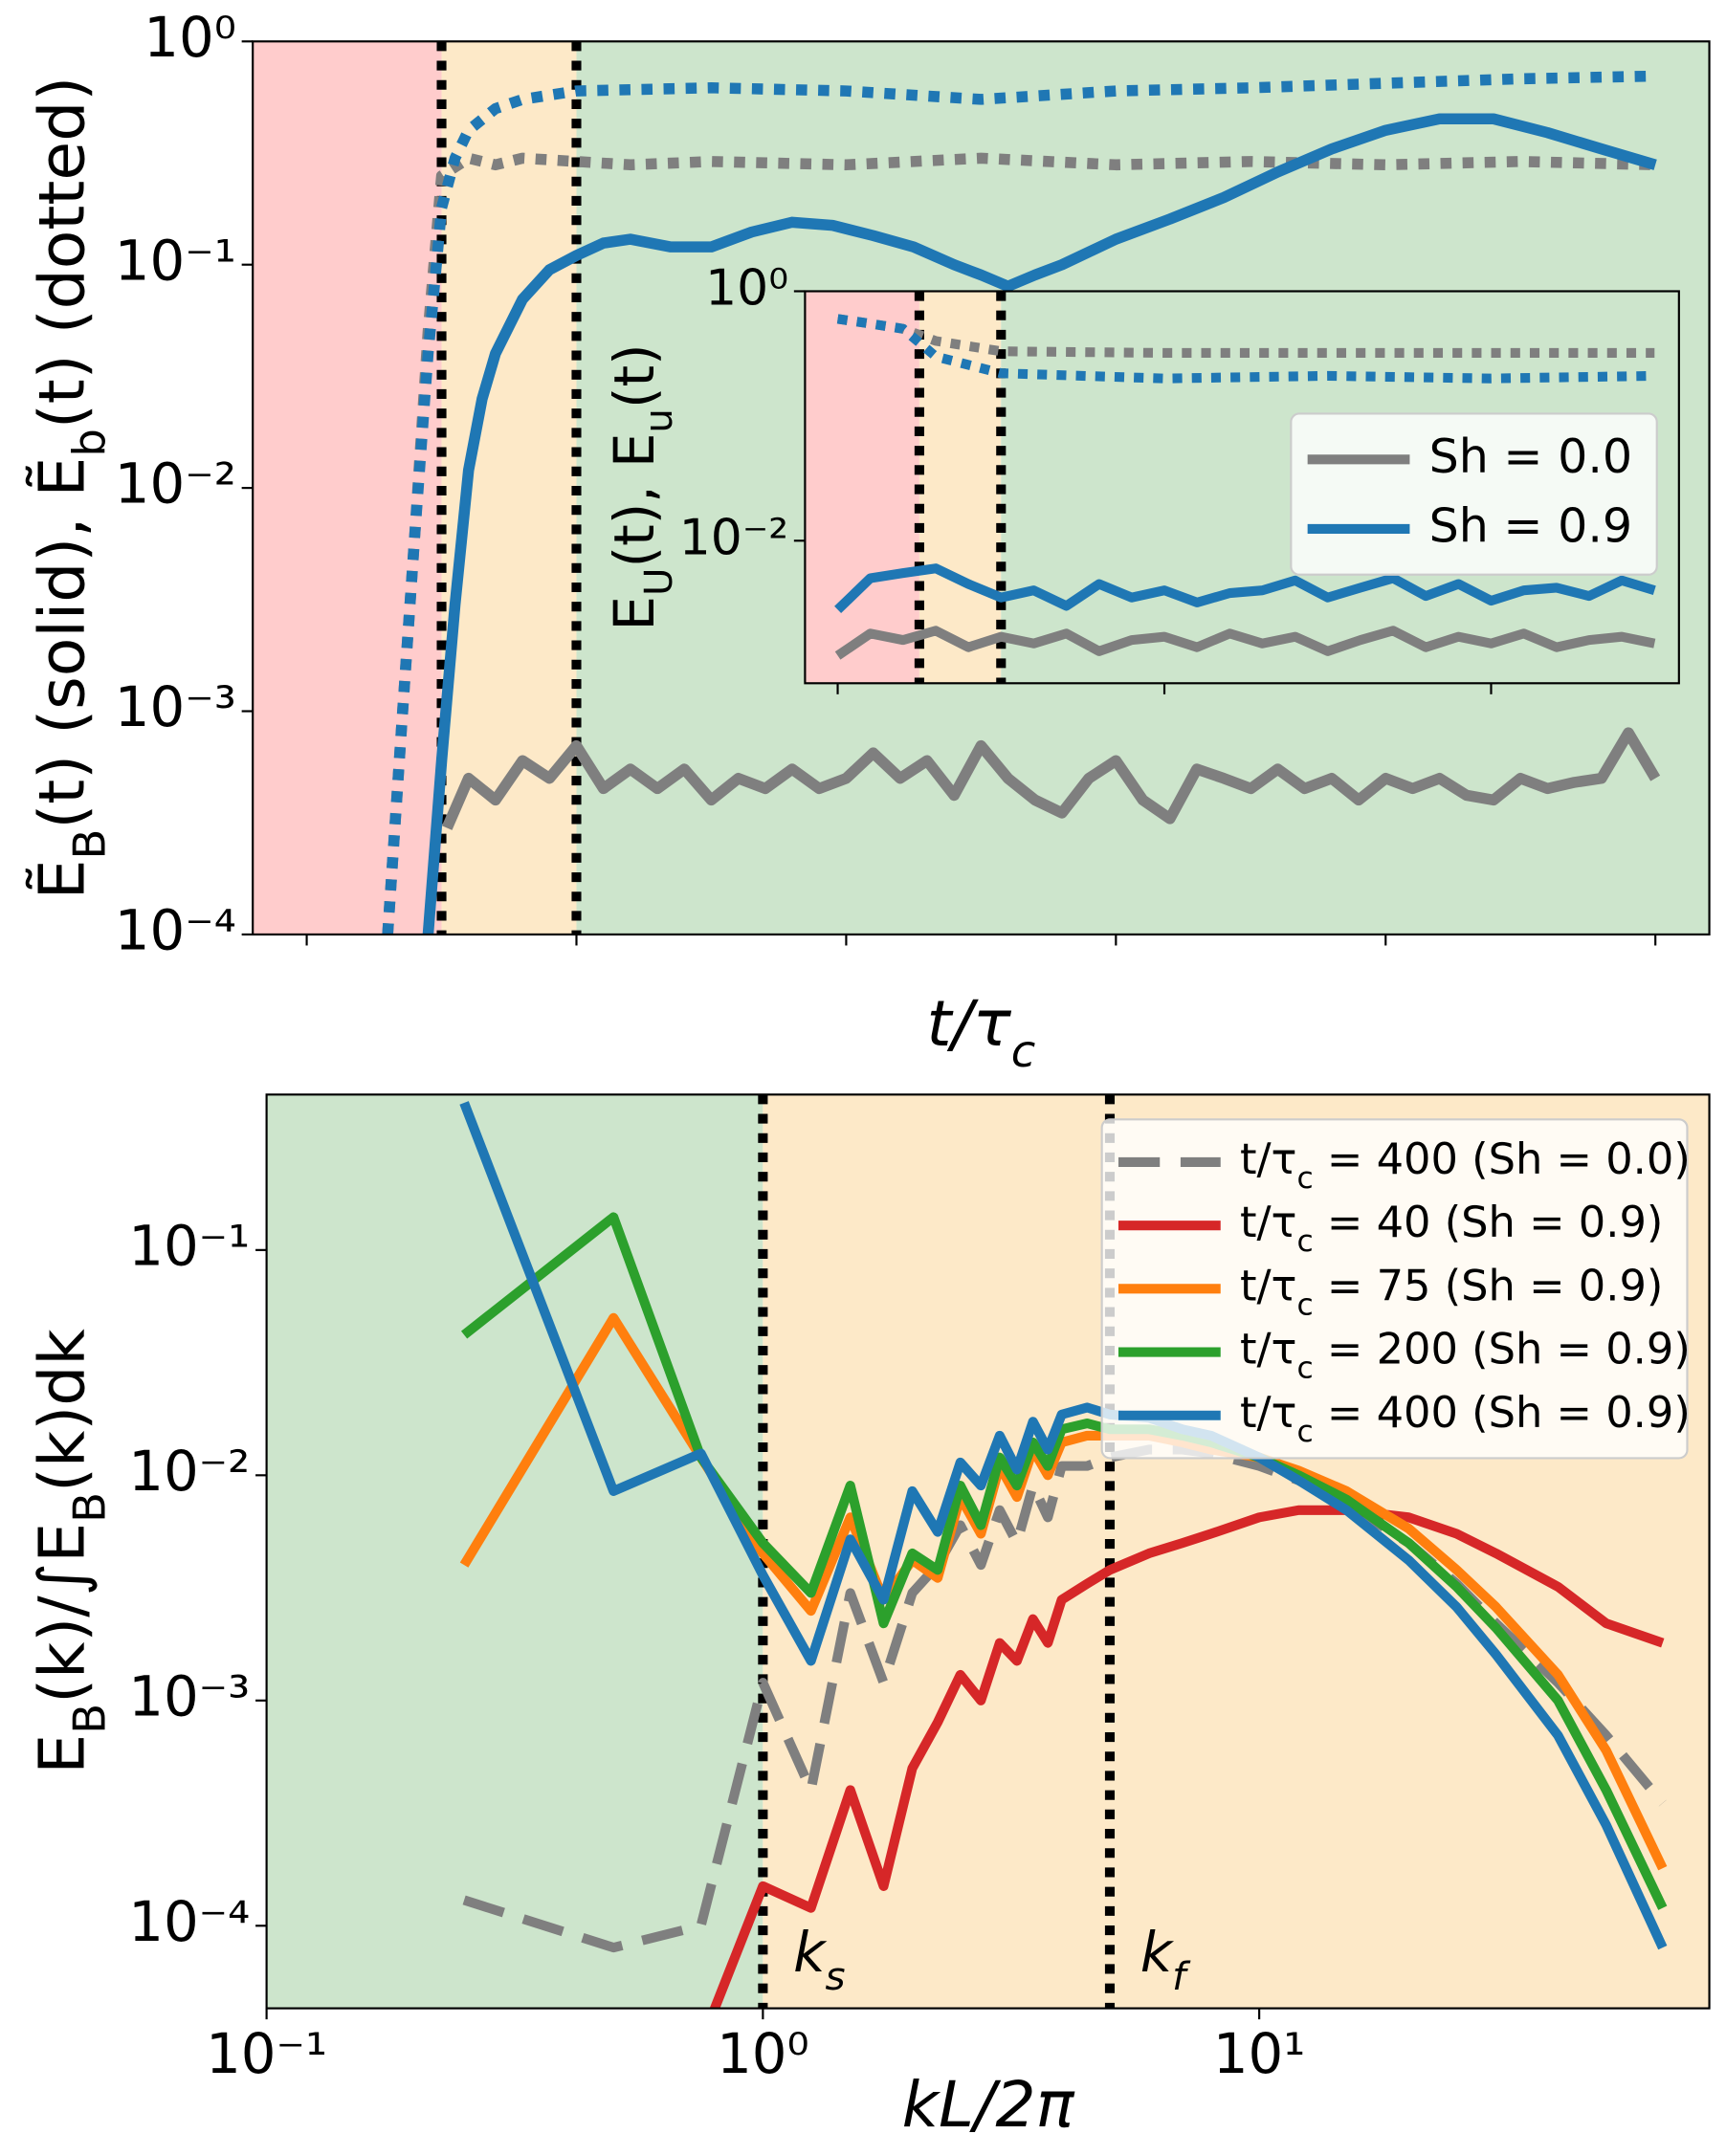  Describe the element at coordinates (61, 643) in the screenshot. I see `text-part: (t) (solid), Ẽ` at that location.